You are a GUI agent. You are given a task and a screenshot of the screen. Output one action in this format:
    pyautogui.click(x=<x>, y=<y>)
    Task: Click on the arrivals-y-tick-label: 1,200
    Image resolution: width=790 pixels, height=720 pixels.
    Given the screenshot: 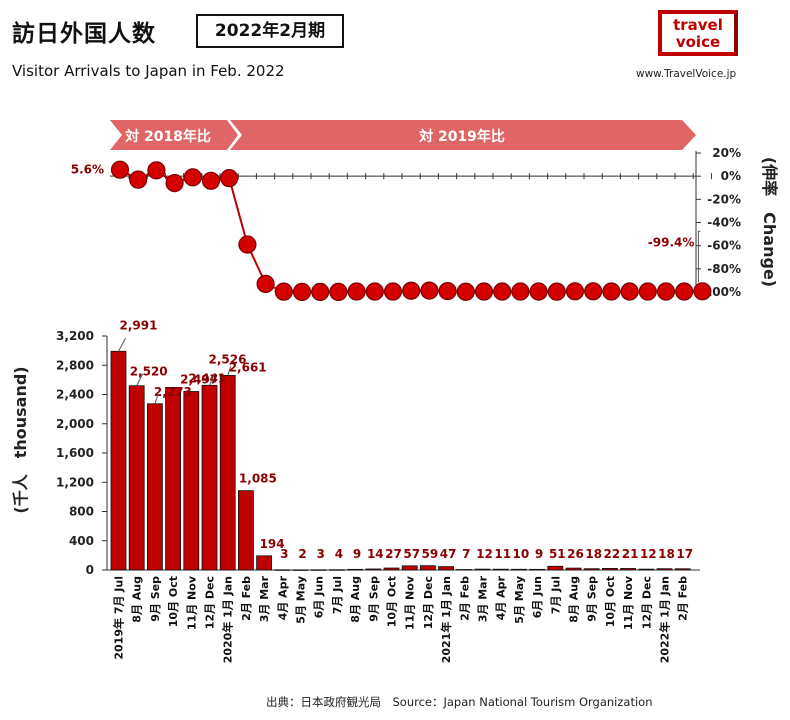 What is the action you would take?
    pyautogui.click(x=75, y=482)
    